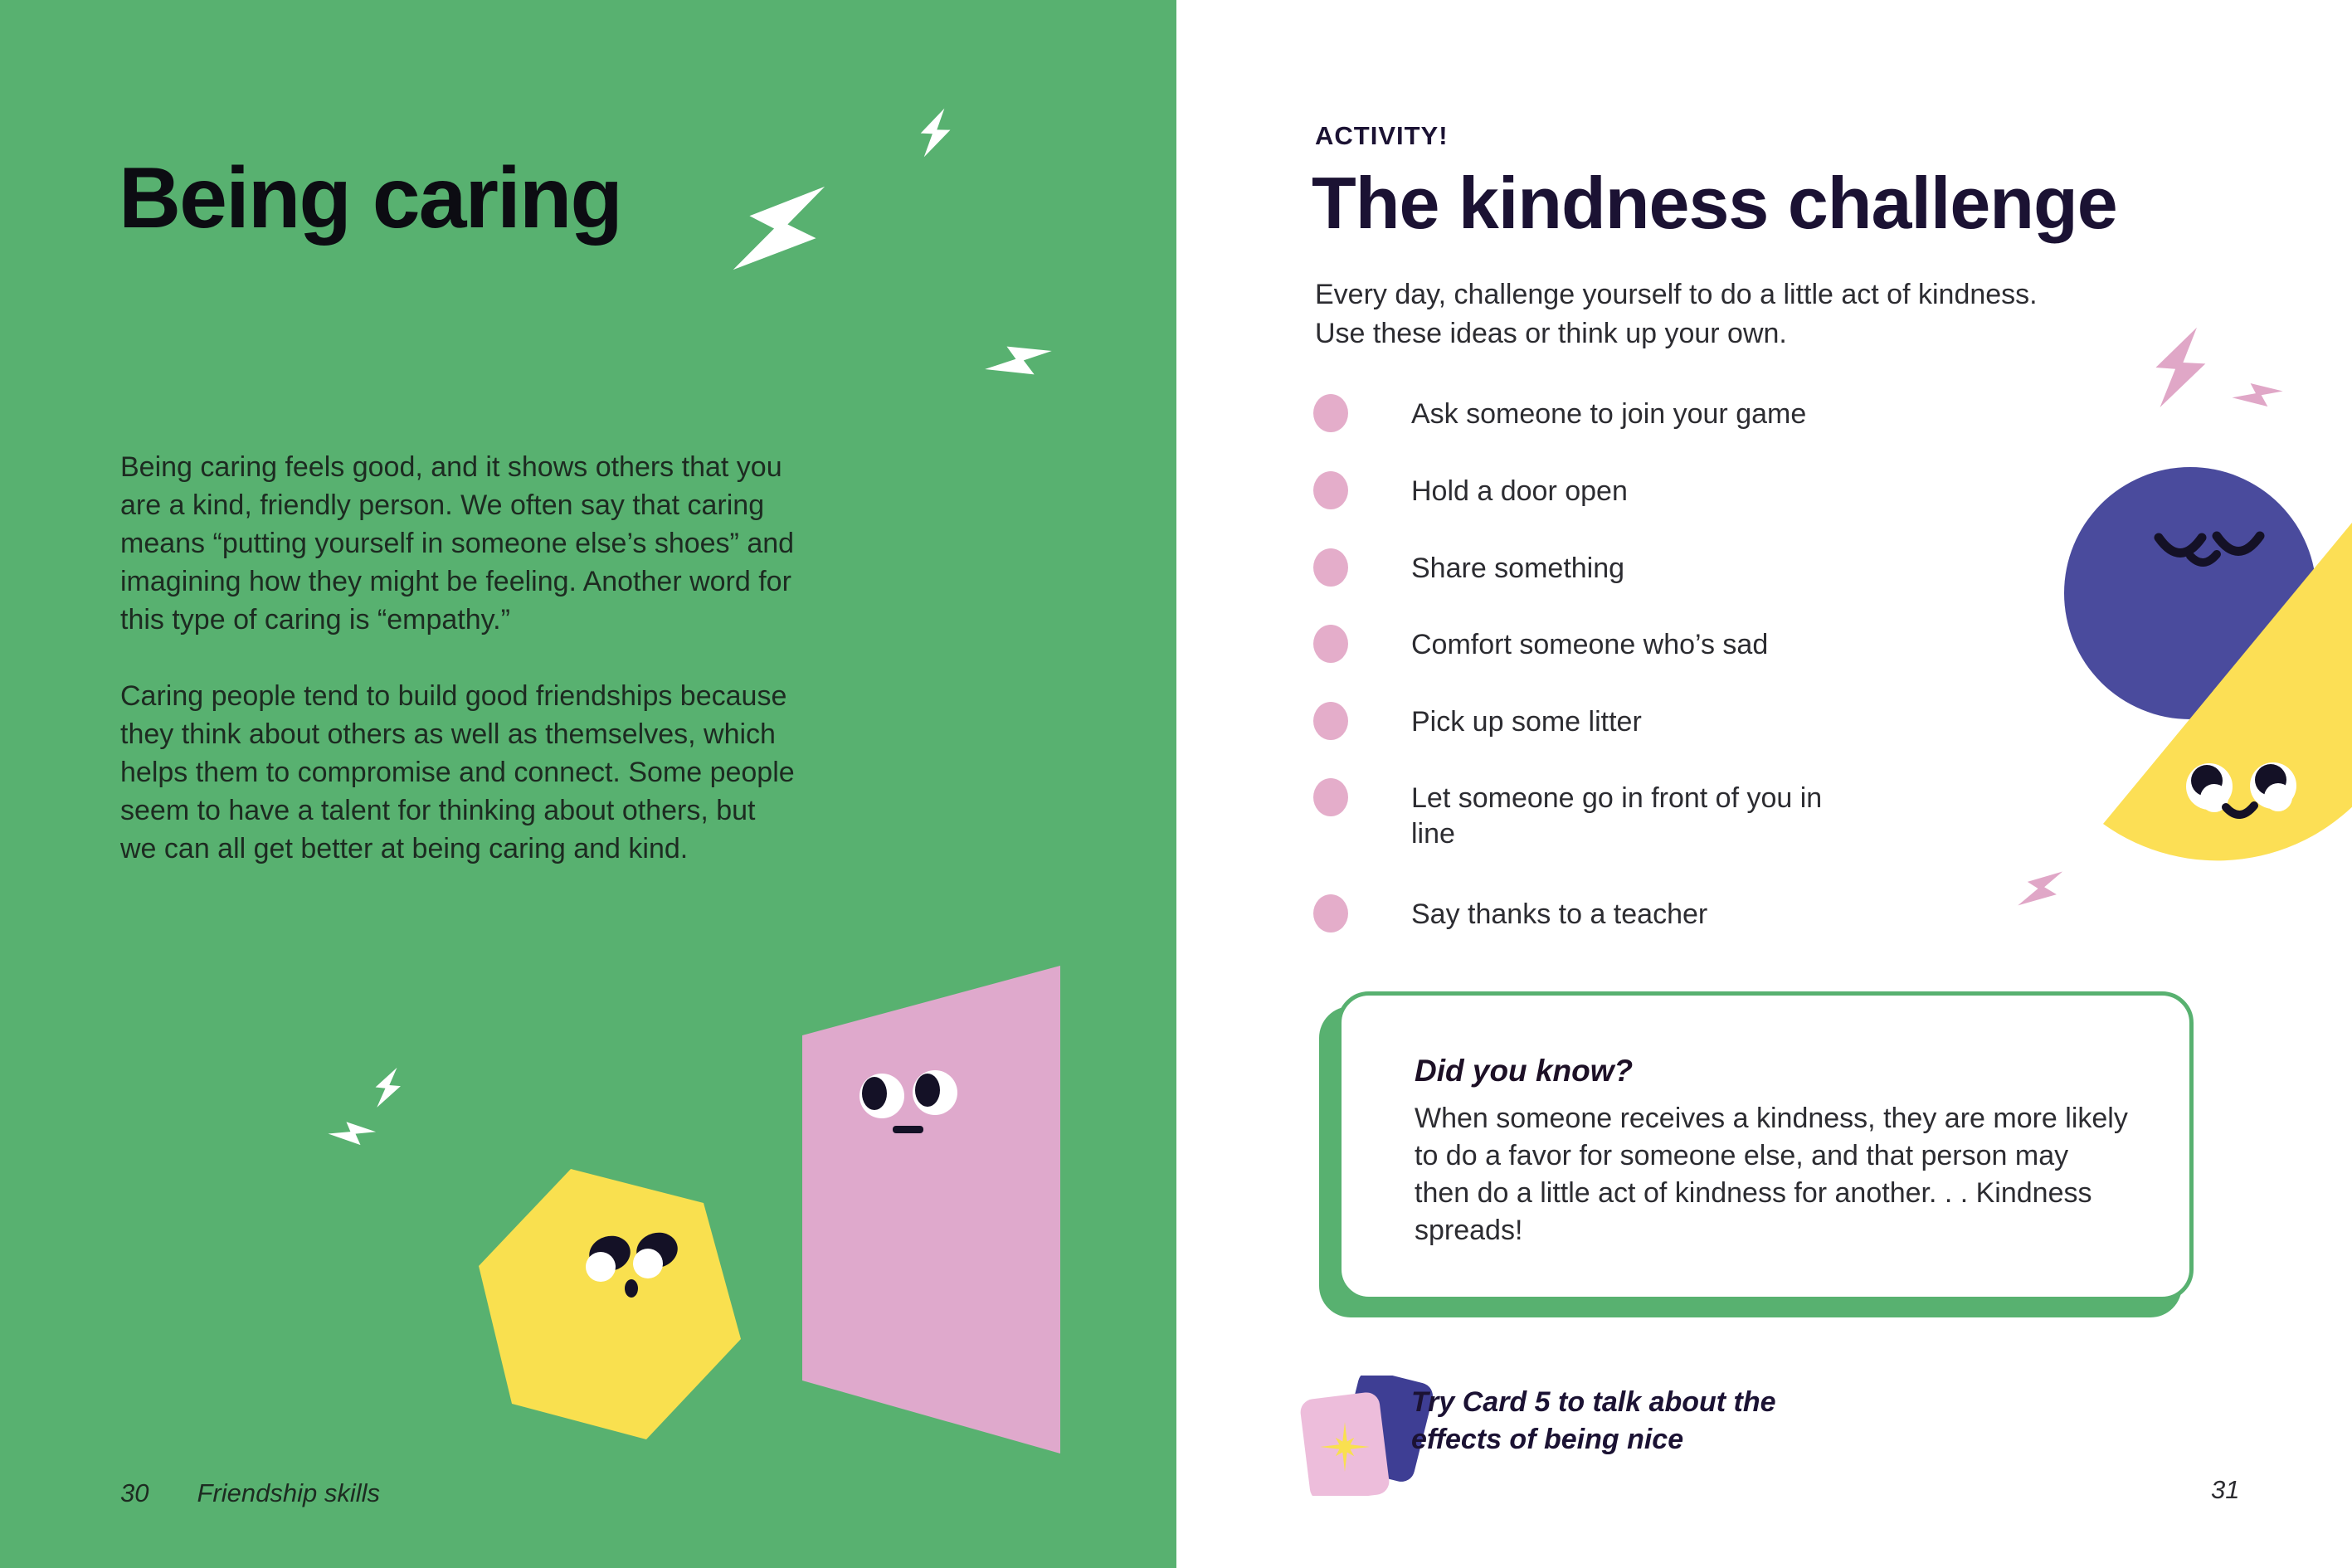 The width and height of the screenshot is (2352, 1568). I want to click on list-item: Hold a door open, so click(1594, 490).